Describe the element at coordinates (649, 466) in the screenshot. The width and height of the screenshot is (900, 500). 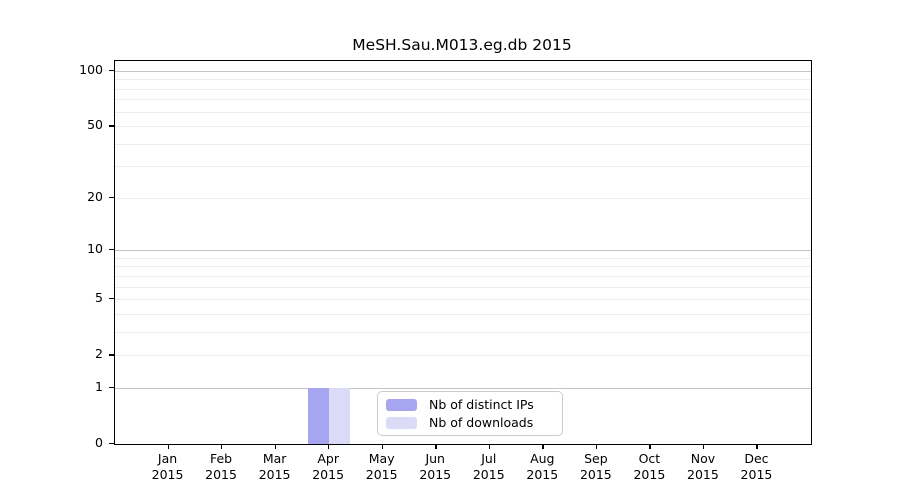
I see `x-axis-label: Oct 2015` at that location.